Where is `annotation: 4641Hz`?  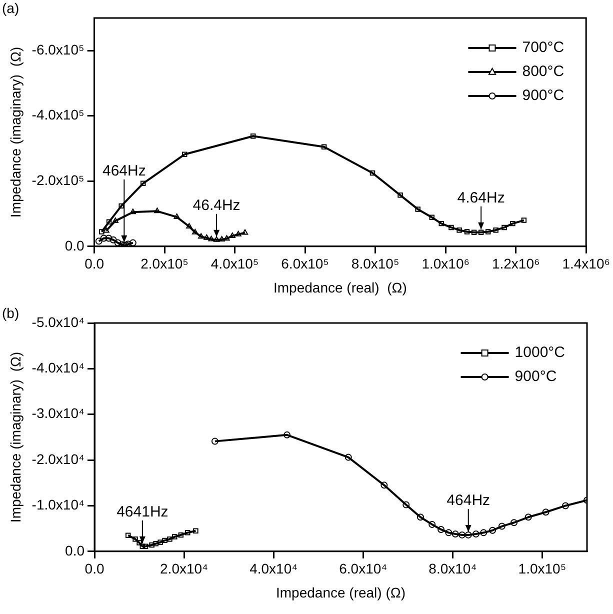 annotation: 4641Hz is located at coordinates (142, 511).